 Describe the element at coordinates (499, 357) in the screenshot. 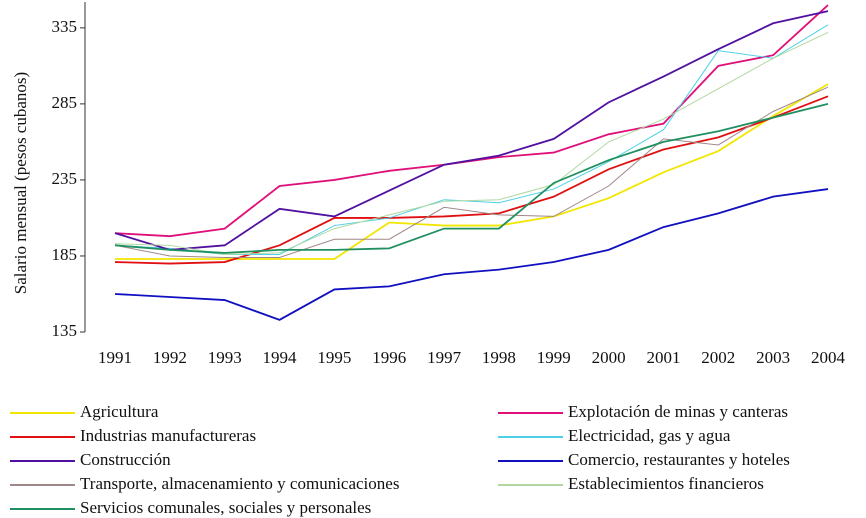

I see `x-tick-label: 1998` at that location.